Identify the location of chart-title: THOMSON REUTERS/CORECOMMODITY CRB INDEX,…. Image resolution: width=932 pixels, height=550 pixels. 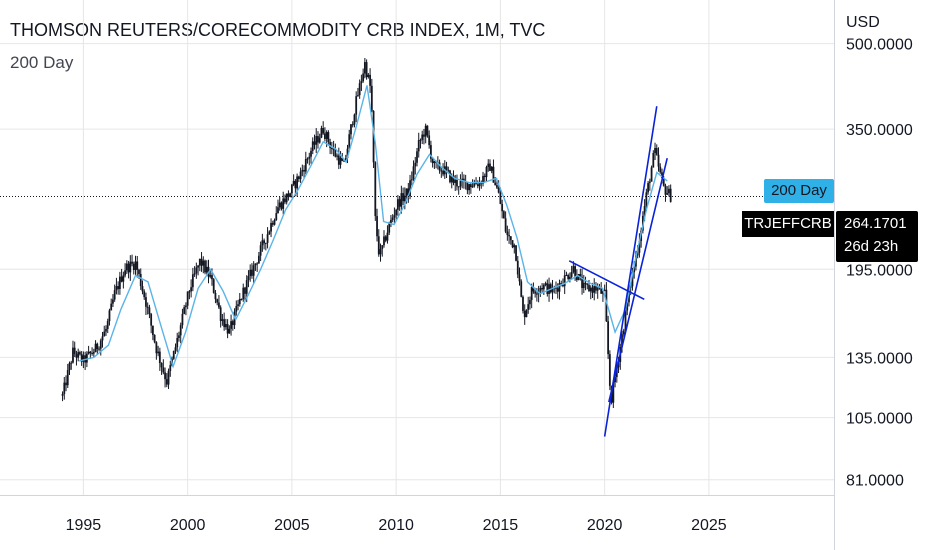
(278, 30).